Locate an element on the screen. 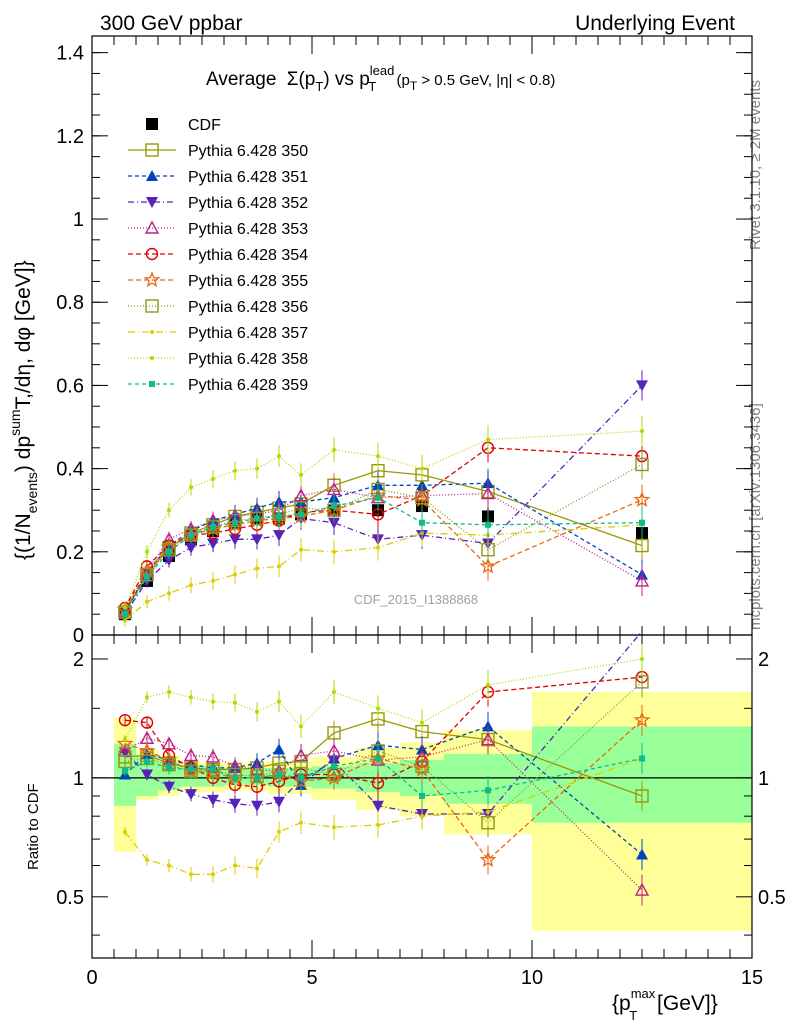 Image resolution: width=786 pixels, height=1024 pixels. legend-label: Pythia 6.428 357 is located at coordinates (248, 333).